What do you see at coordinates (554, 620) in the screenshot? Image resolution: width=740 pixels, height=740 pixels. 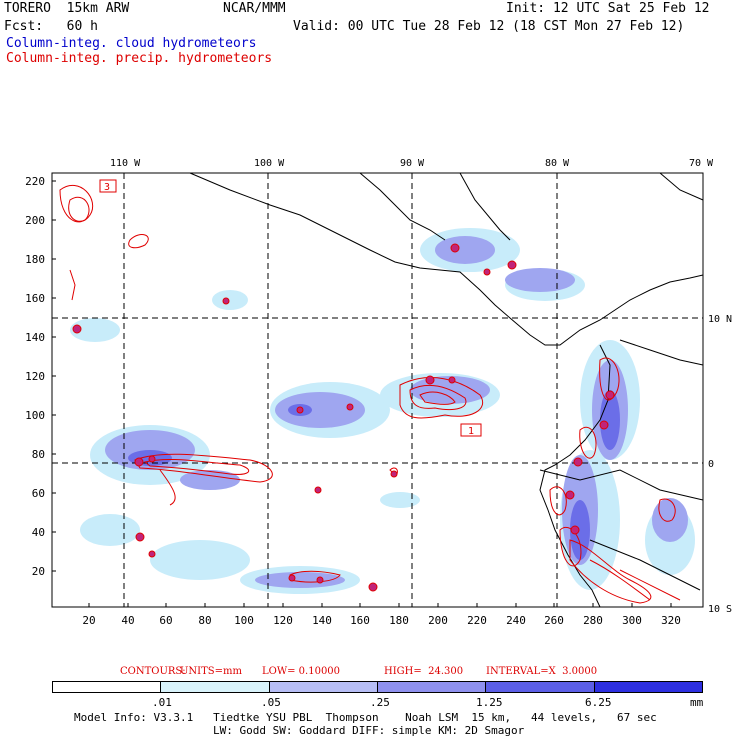 I see `x-tick: 260` at bounding box center [554, 620].